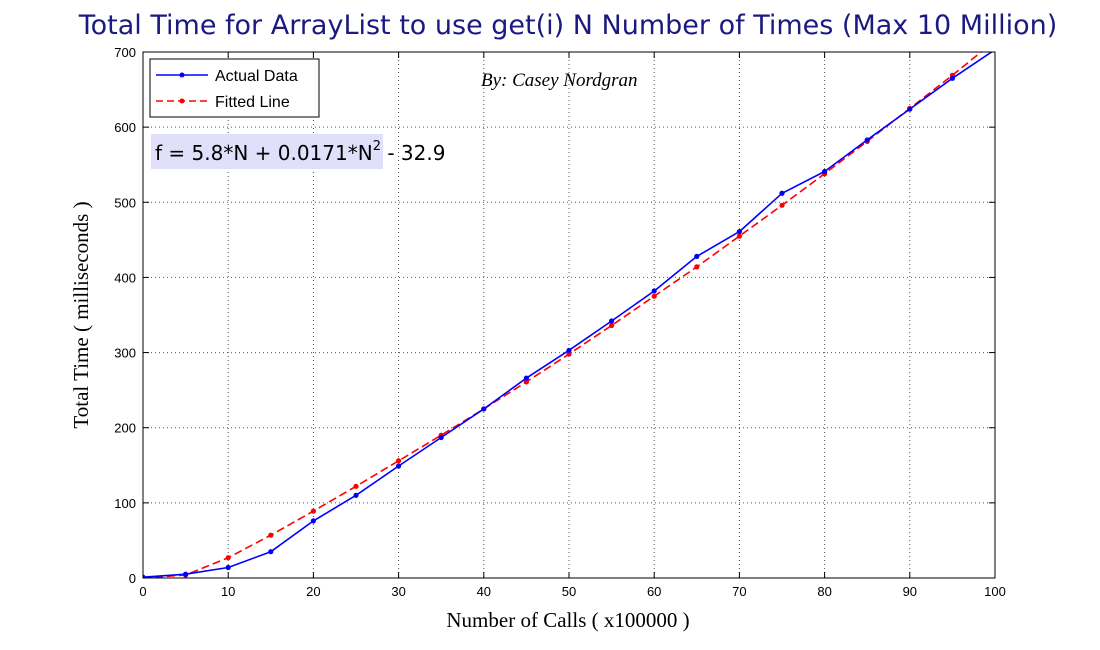 This screenshot has width=1100, height=650. What do you see at coordinates (125, 52) in the screenshot?
I see `y-tick-label: 700` at bounding box center [125, 52].